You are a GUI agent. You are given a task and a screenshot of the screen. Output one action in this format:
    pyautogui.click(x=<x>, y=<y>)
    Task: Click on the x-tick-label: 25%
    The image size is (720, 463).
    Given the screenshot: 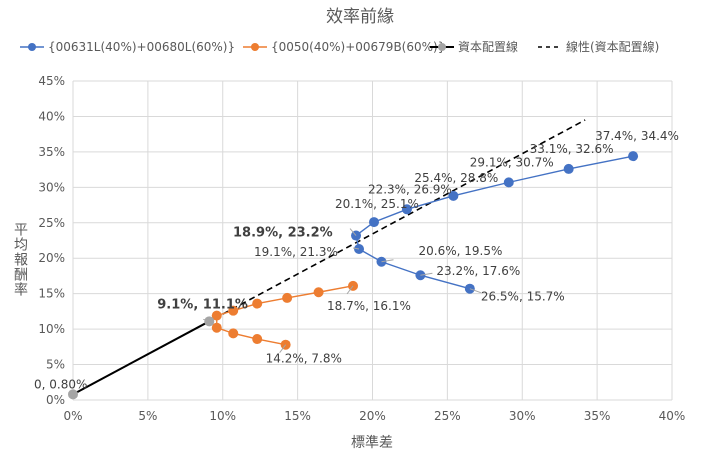 What is the action you would take?
    pyautogui.click(x=447, y=416)
    